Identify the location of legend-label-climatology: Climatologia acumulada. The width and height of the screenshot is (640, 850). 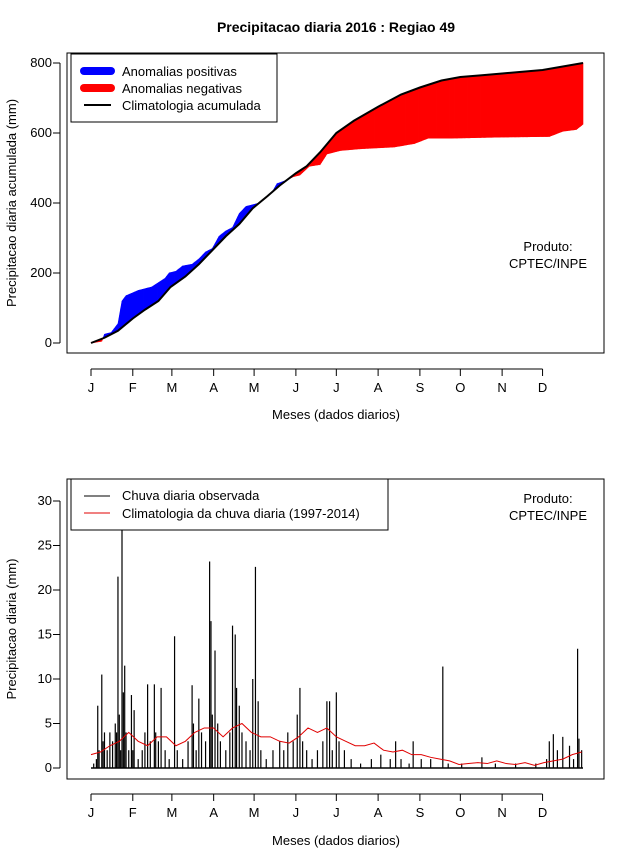
(192, 105).